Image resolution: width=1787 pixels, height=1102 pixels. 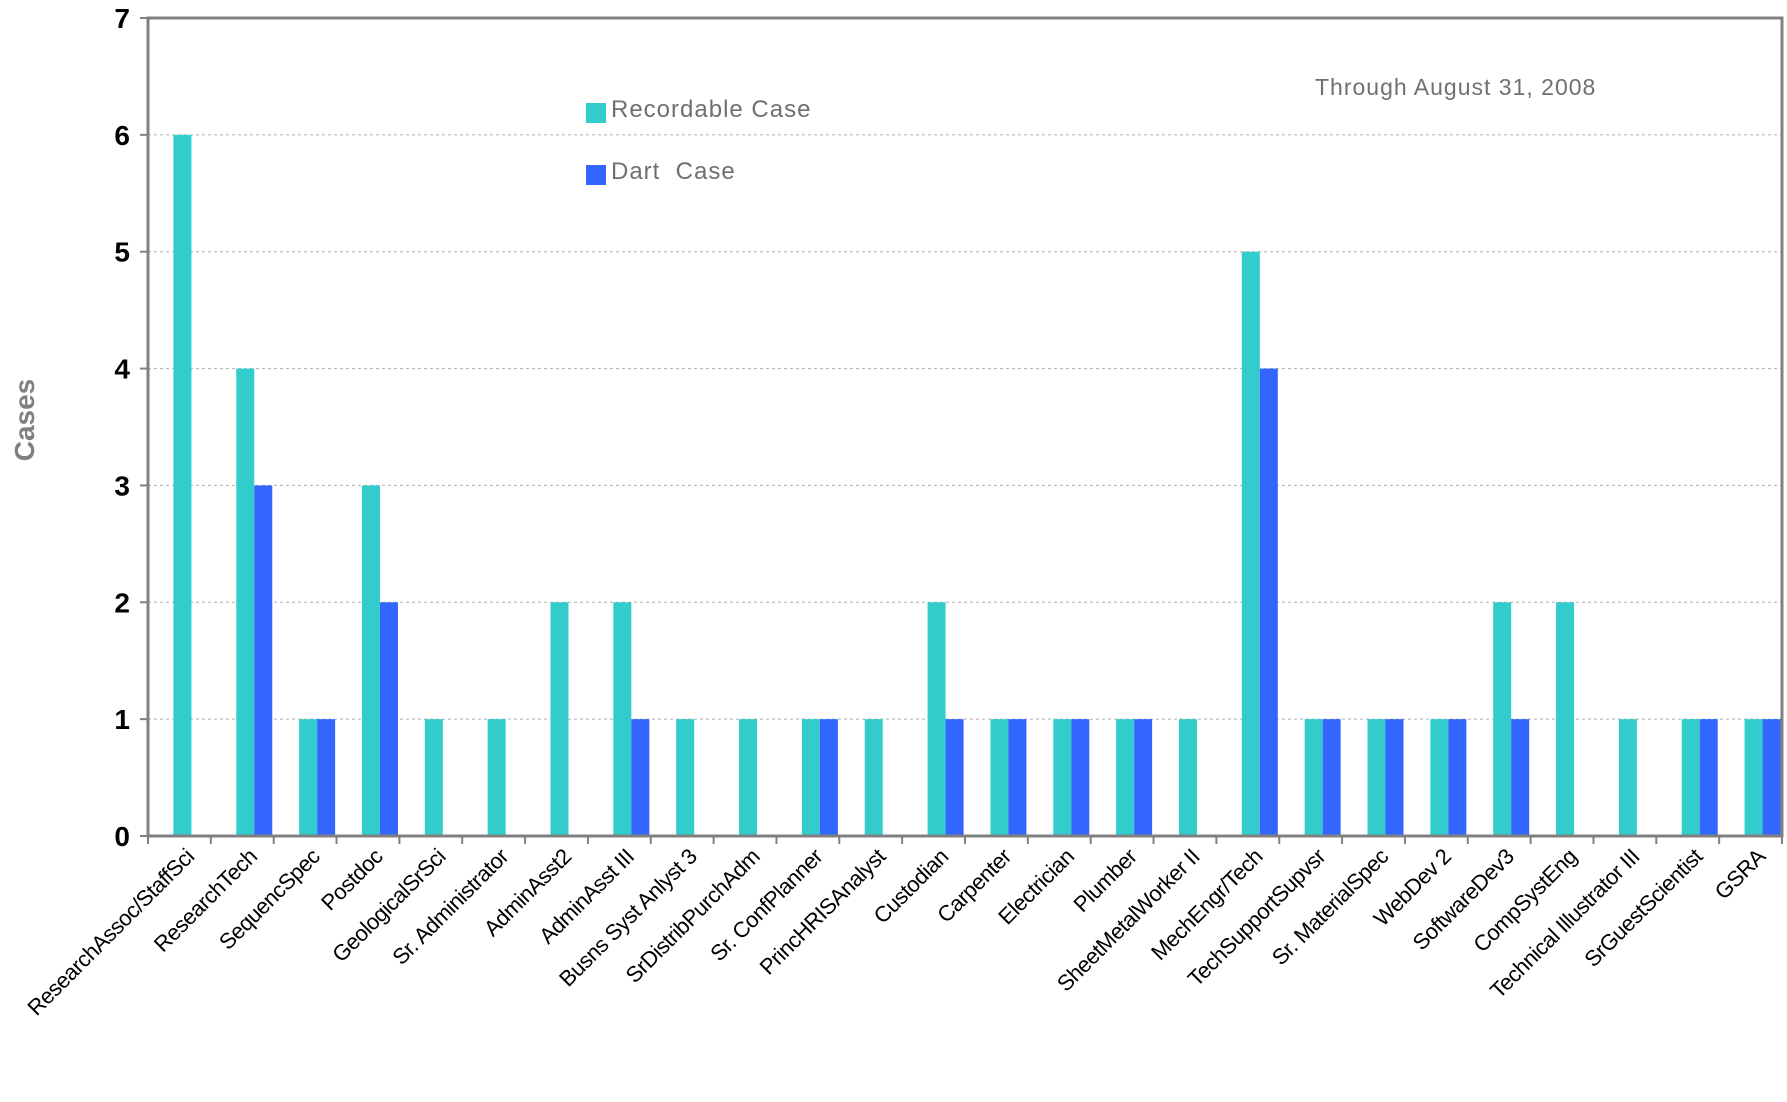 What do you see at coordinates (122, 18) in the screenshot?
I see `y-tick-label: 7` at bounding box center [122, 18].